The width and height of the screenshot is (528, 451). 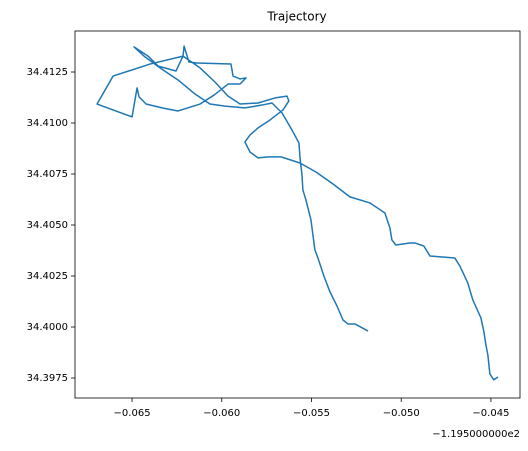 What do you see at coordinates (311, 413) in the screenshot?
I see `x-tick-label: −0.055` at bounding box center [311, 413].